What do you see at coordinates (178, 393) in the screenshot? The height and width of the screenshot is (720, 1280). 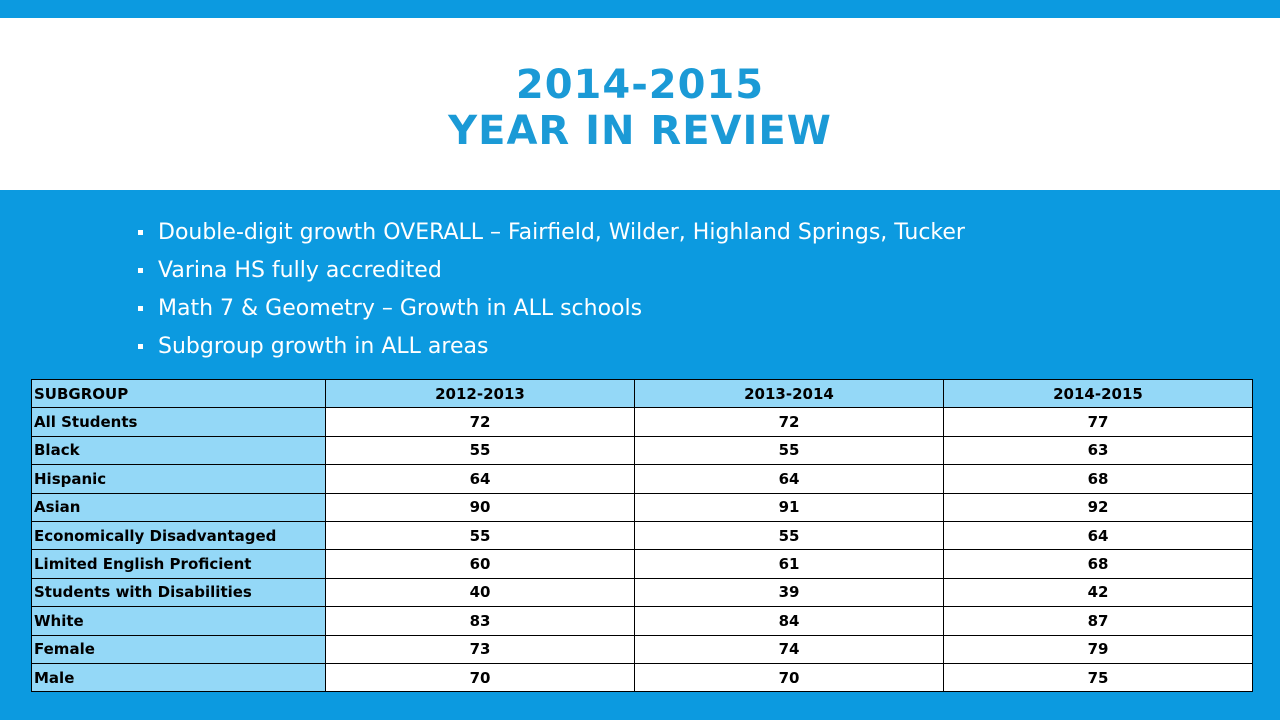 I see `column-header-subgroup: SUBGROUP` at bounding box center [178, 393].